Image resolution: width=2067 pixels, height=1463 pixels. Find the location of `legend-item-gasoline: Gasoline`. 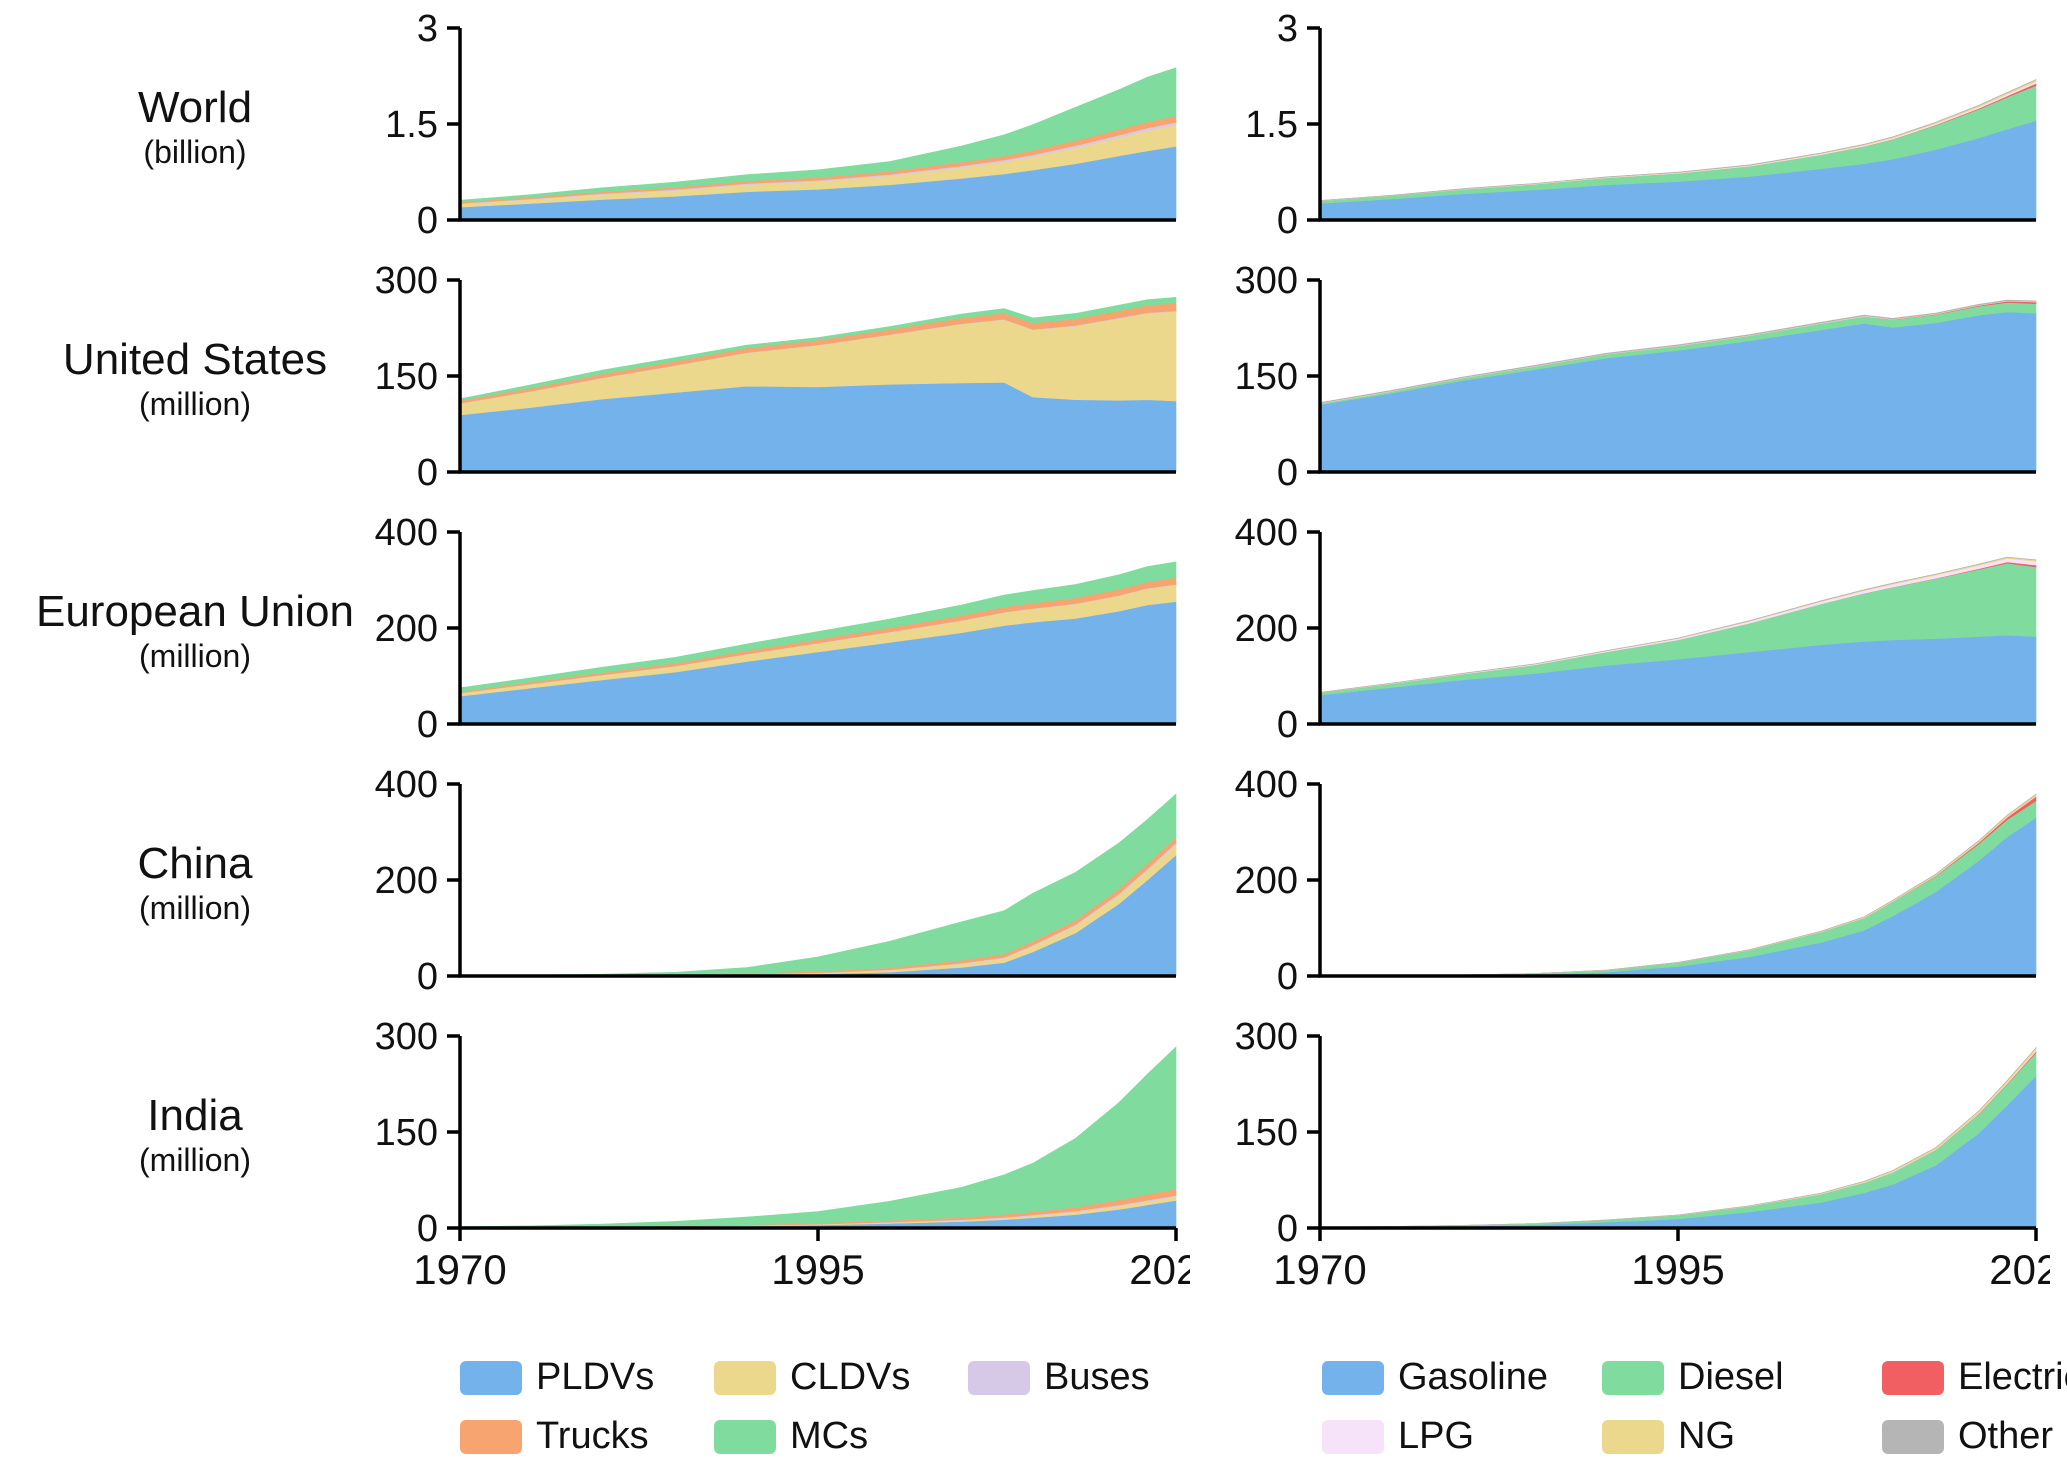

legend-item-gasoline: Gasoline is located at coordinates (1462, 1377).